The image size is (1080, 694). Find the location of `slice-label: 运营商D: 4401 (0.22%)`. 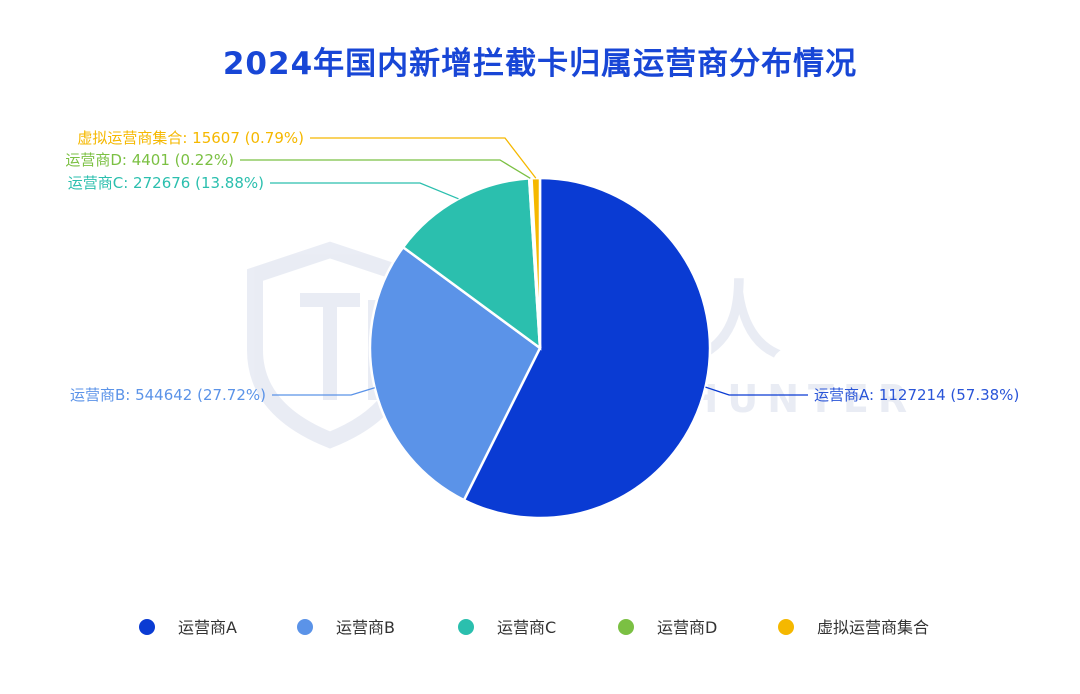

slice-label: 运营商D: 4401 (0.22%) is located at coordinates (149, 160).